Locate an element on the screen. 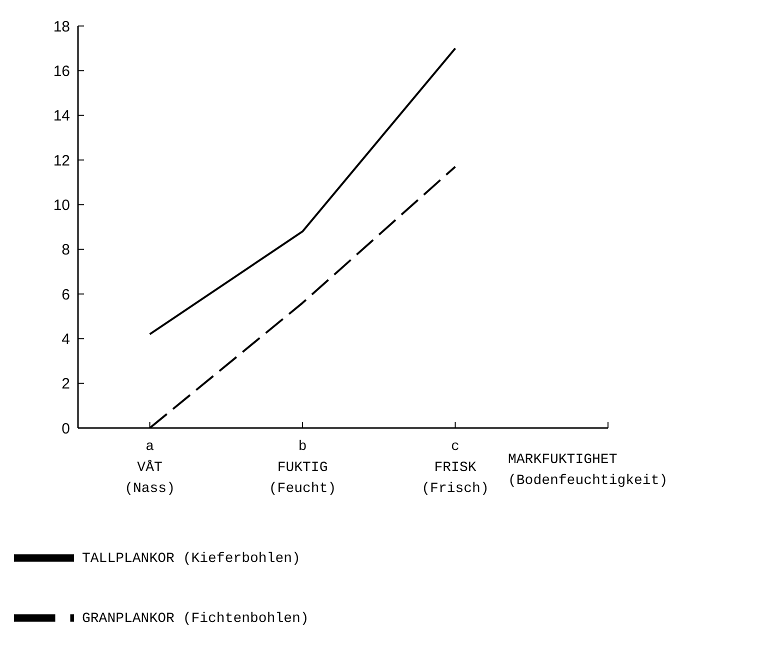 The height and width of the screenshot is (666, 779). y-tick-label: 12 is located at coordinates (61, 161).